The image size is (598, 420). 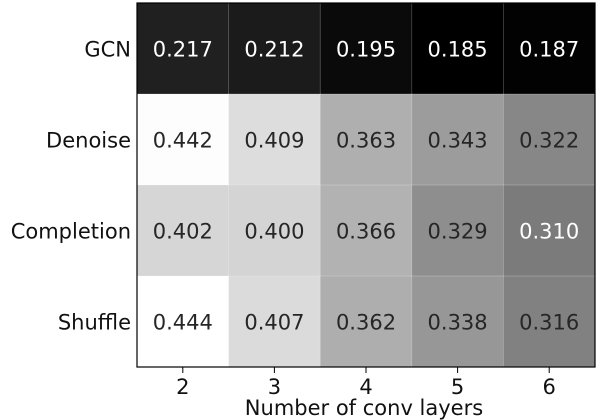 I want to click on cell-value-label: 0.409, so click(x=274, y=141).